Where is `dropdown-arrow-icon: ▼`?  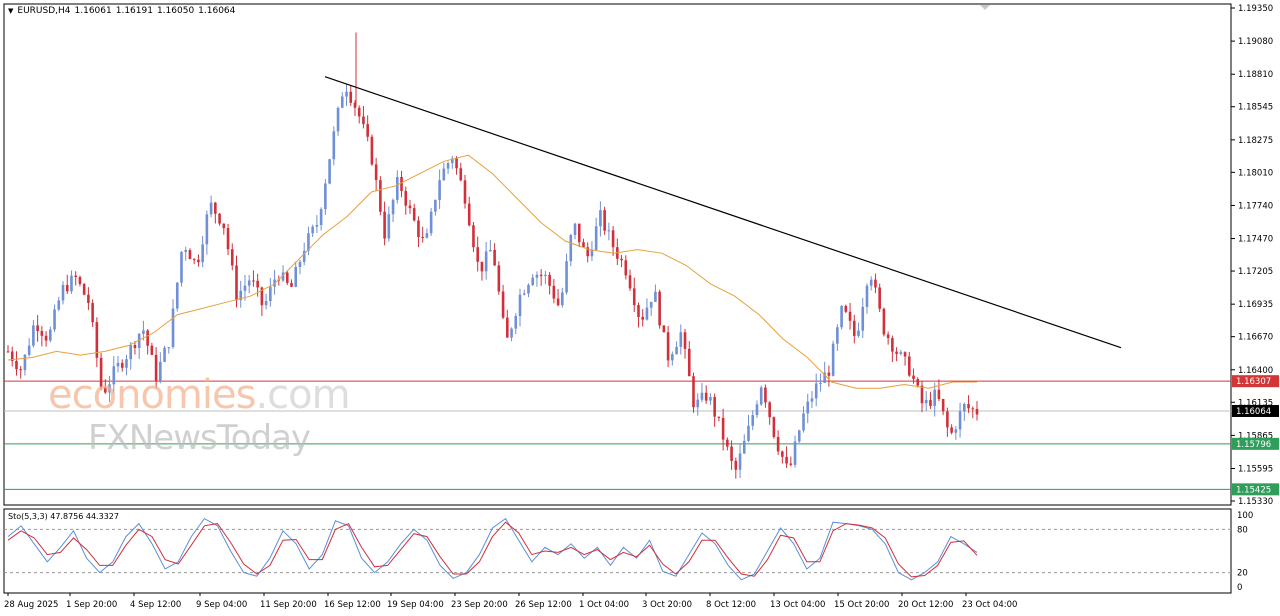 dropdown-arrow-icon: ▼ is located at coordinates (11, 11).